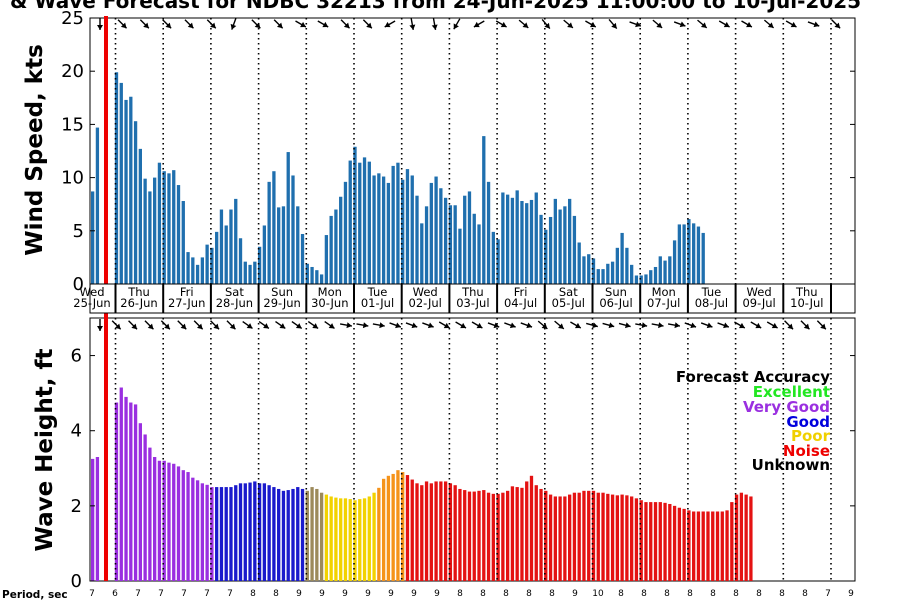 This screenshot has width=900, height=600. Describe the element at coordinates (472, 298) in the screenshot. I see `day-label-band` at that location.